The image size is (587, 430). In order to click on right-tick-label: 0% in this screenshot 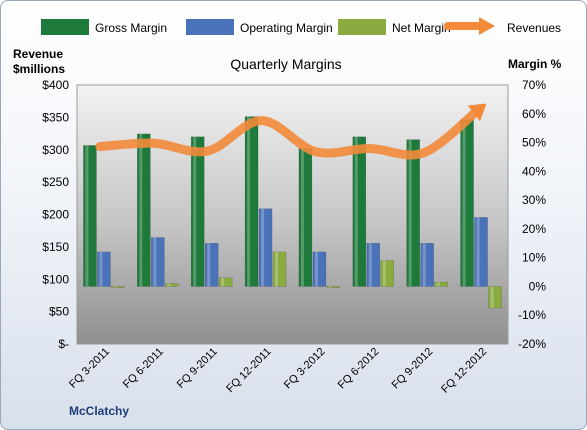, I will do `click(538, 286)`.